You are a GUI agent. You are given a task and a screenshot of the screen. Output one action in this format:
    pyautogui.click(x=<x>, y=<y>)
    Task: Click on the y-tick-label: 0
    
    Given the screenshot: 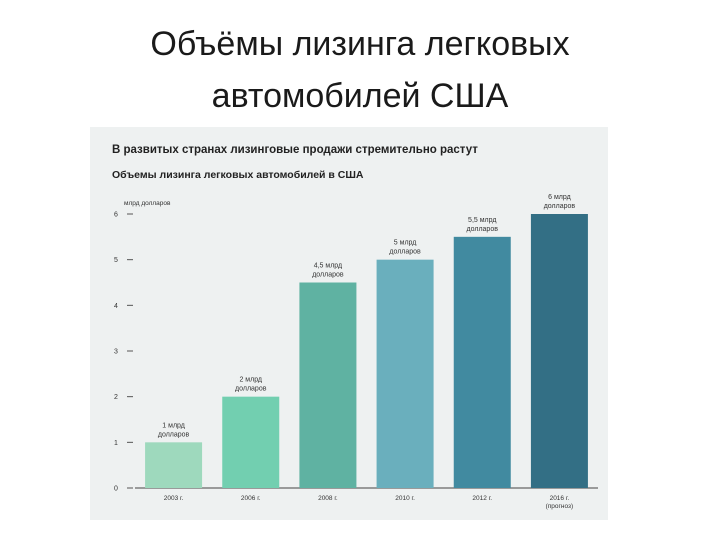 What is the action you would take?
    pyautogui.click(x=116, y=489)
    